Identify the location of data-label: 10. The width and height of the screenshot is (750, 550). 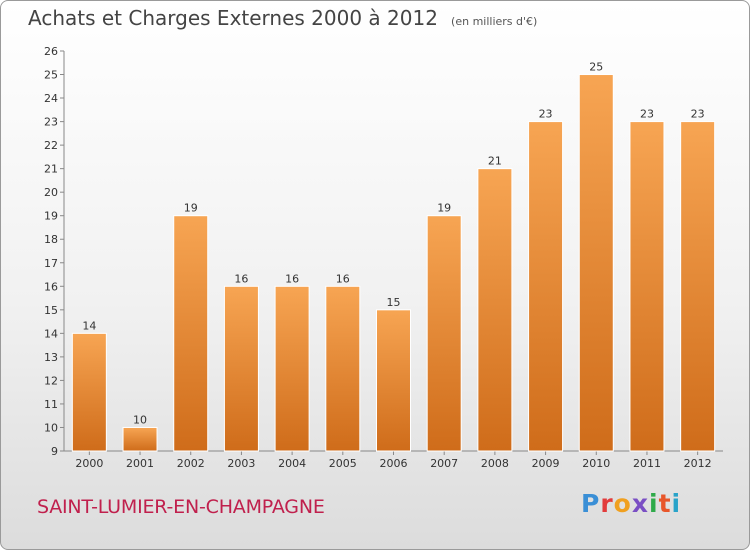
(140, 419).